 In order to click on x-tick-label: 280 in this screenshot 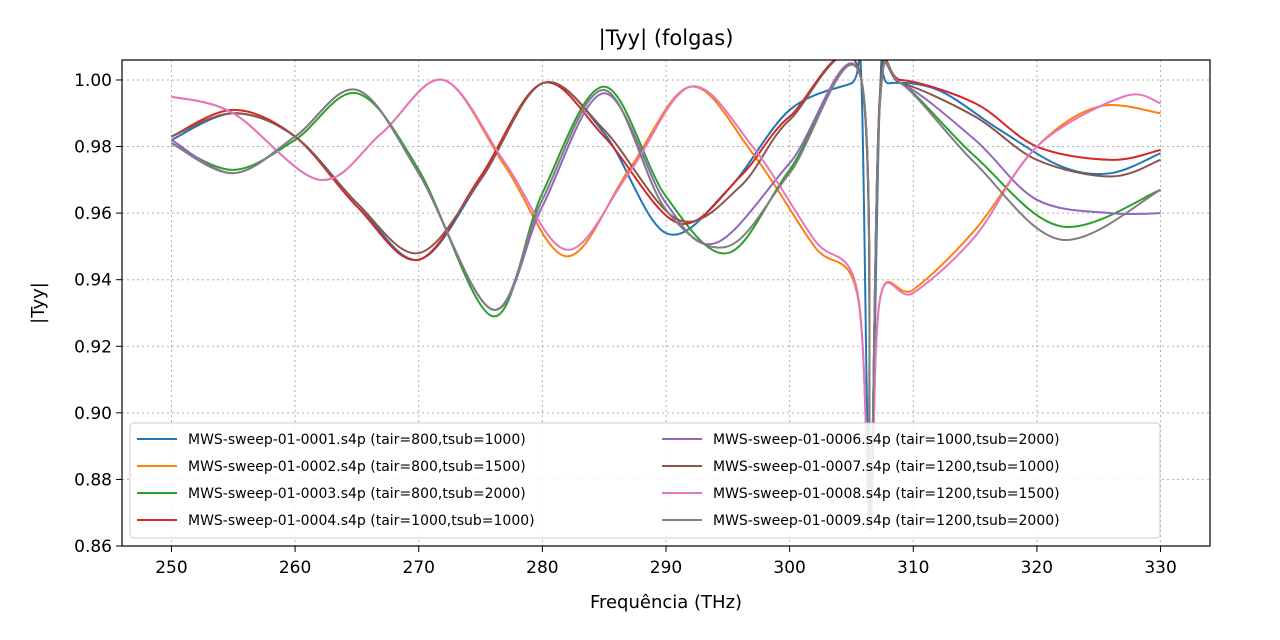, I will do `click(542, 568)`.